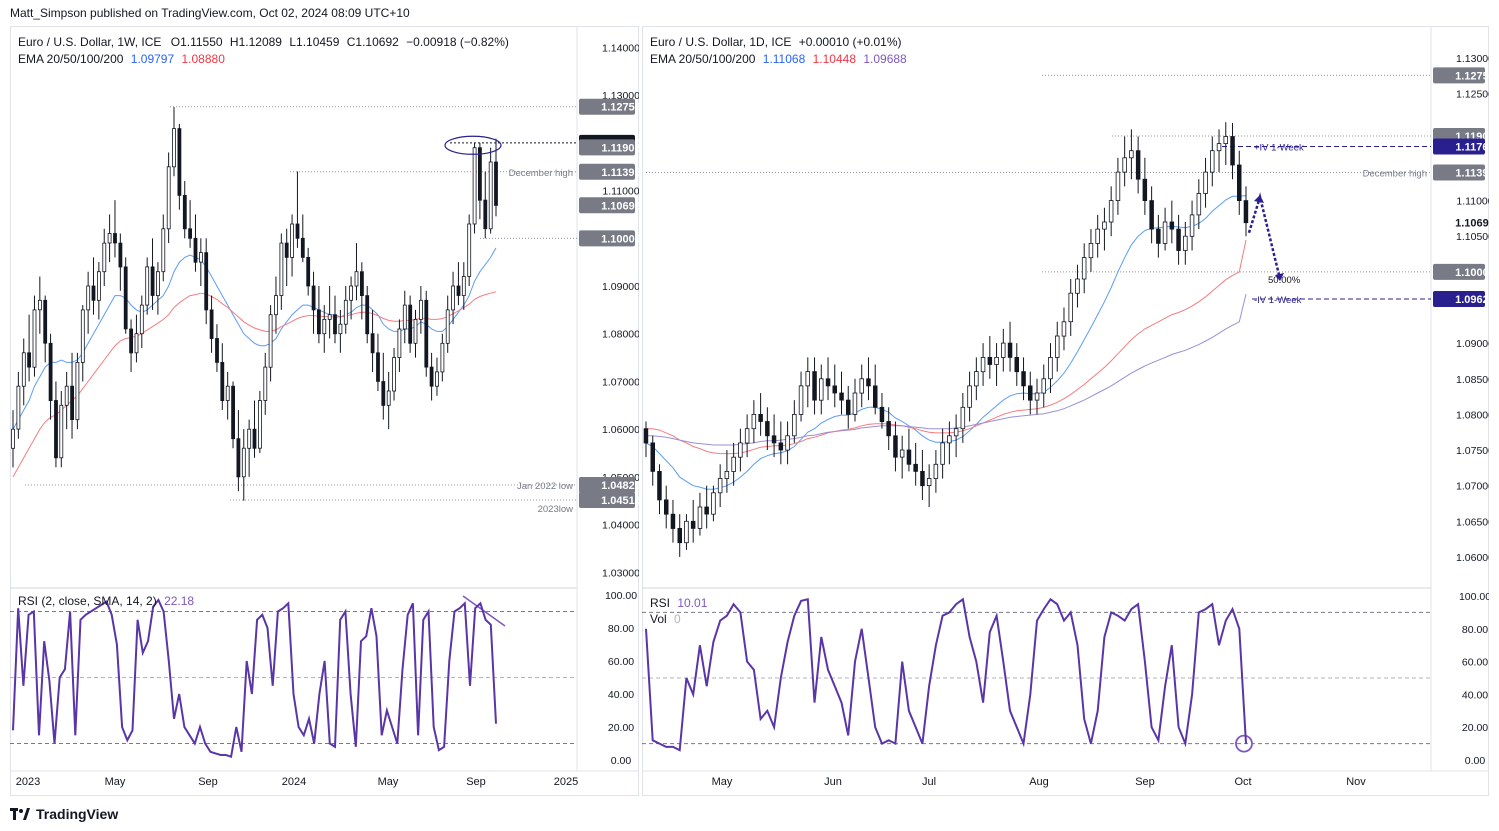 Image resolution: width=1499 pixels, height=831 pixels. What do you see at coordinates (64, 814) in the screenshot?
I see `tradingview-brand: TradingView` at bounding box center [64, 814].